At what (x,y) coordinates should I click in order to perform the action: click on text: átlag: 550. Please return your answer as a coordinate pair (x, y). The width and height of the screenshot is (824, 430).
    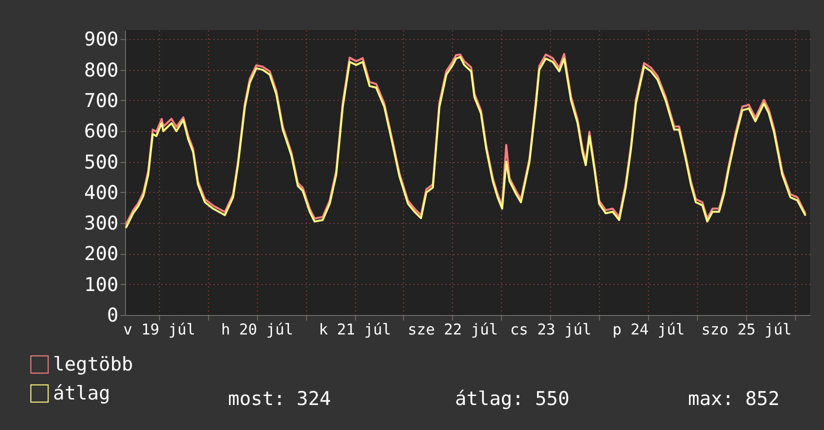
    Looking at the image, I should click on (512, 399).